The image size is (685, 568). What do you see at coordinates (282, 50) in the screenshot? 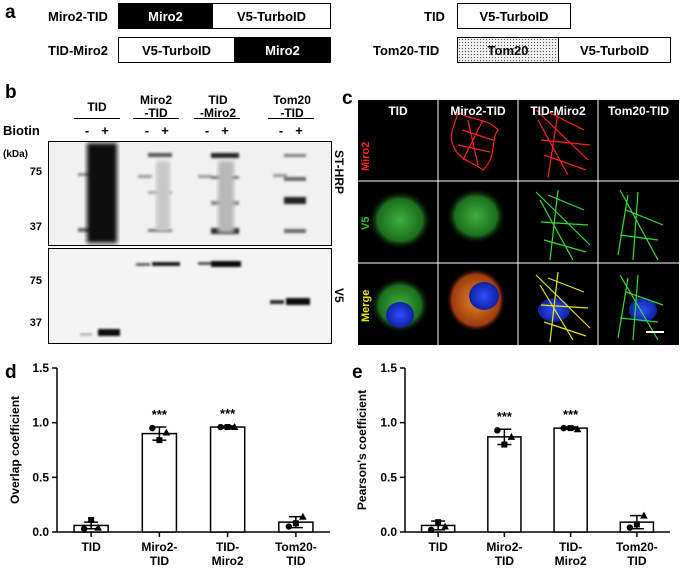
I see `segment-miro2: Miro2` at bounding box center [282, 50].